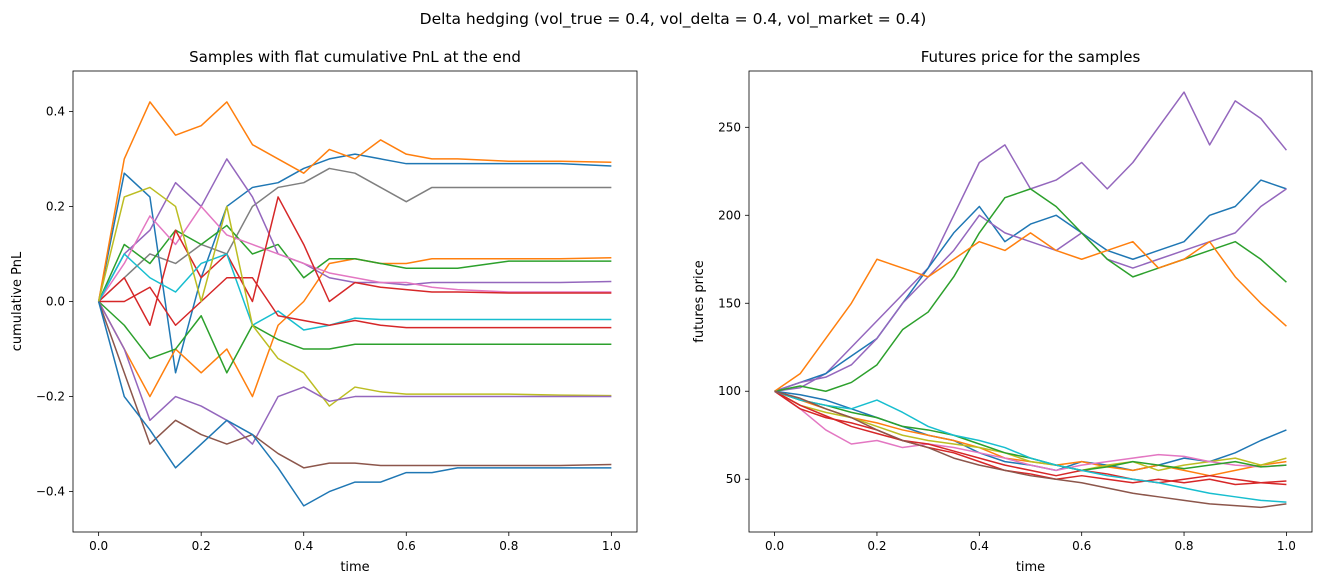 The width and height of the screenshot is (1322, 585). Describe the element at coordinates (17, 301) in the screenshot. I see `y-axis-label: cumulative PnL` at that location.